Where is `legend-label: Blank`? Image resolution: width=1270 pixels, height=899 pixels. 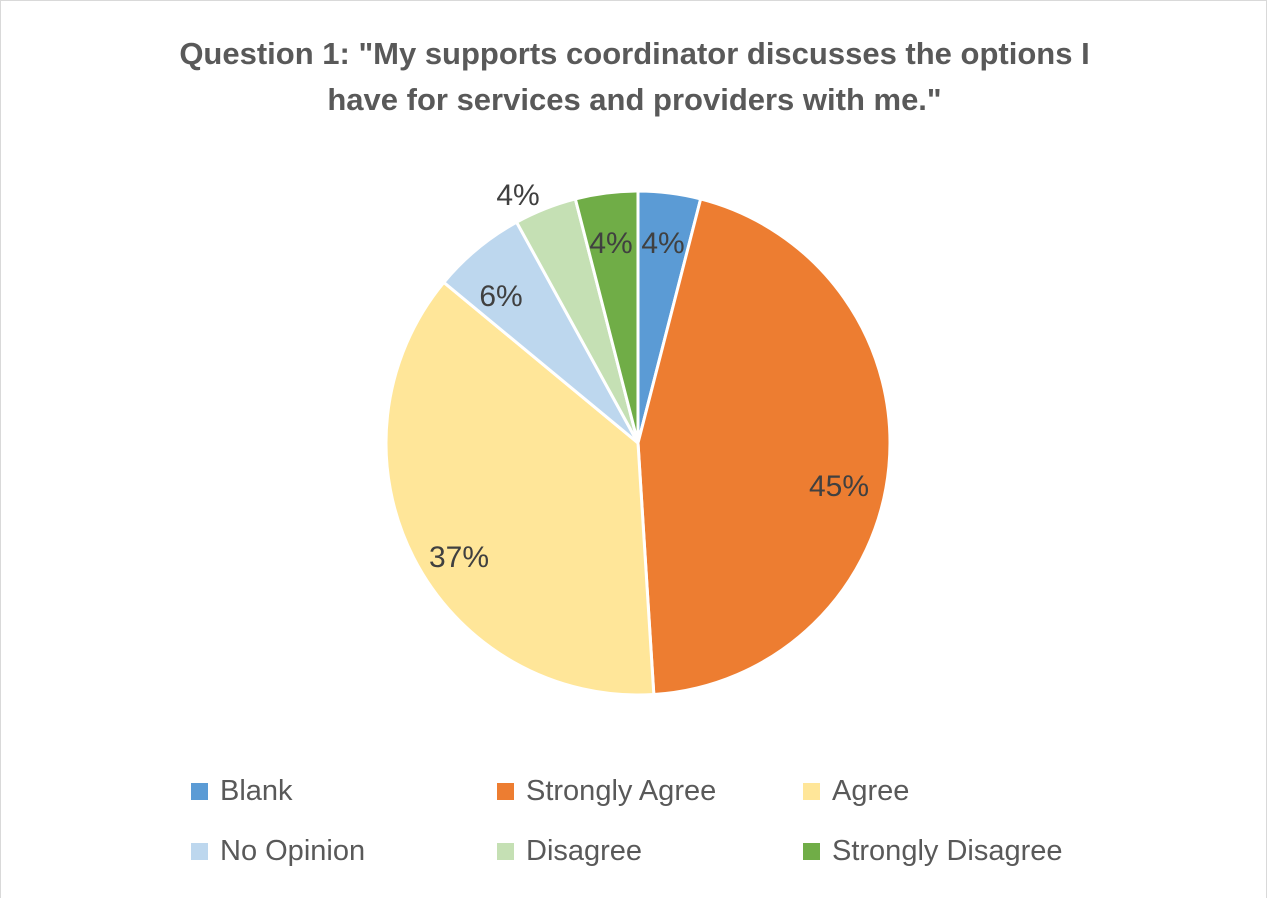 legend-label: Blank is located at coordinates (256, 791).